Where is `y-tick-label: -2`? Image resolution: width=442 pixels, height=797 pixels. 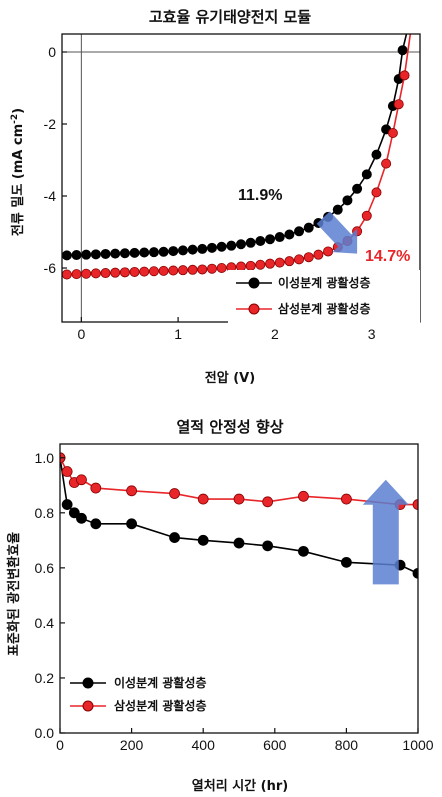
y-tick-label: -2 is located at coordinates (50, 124).